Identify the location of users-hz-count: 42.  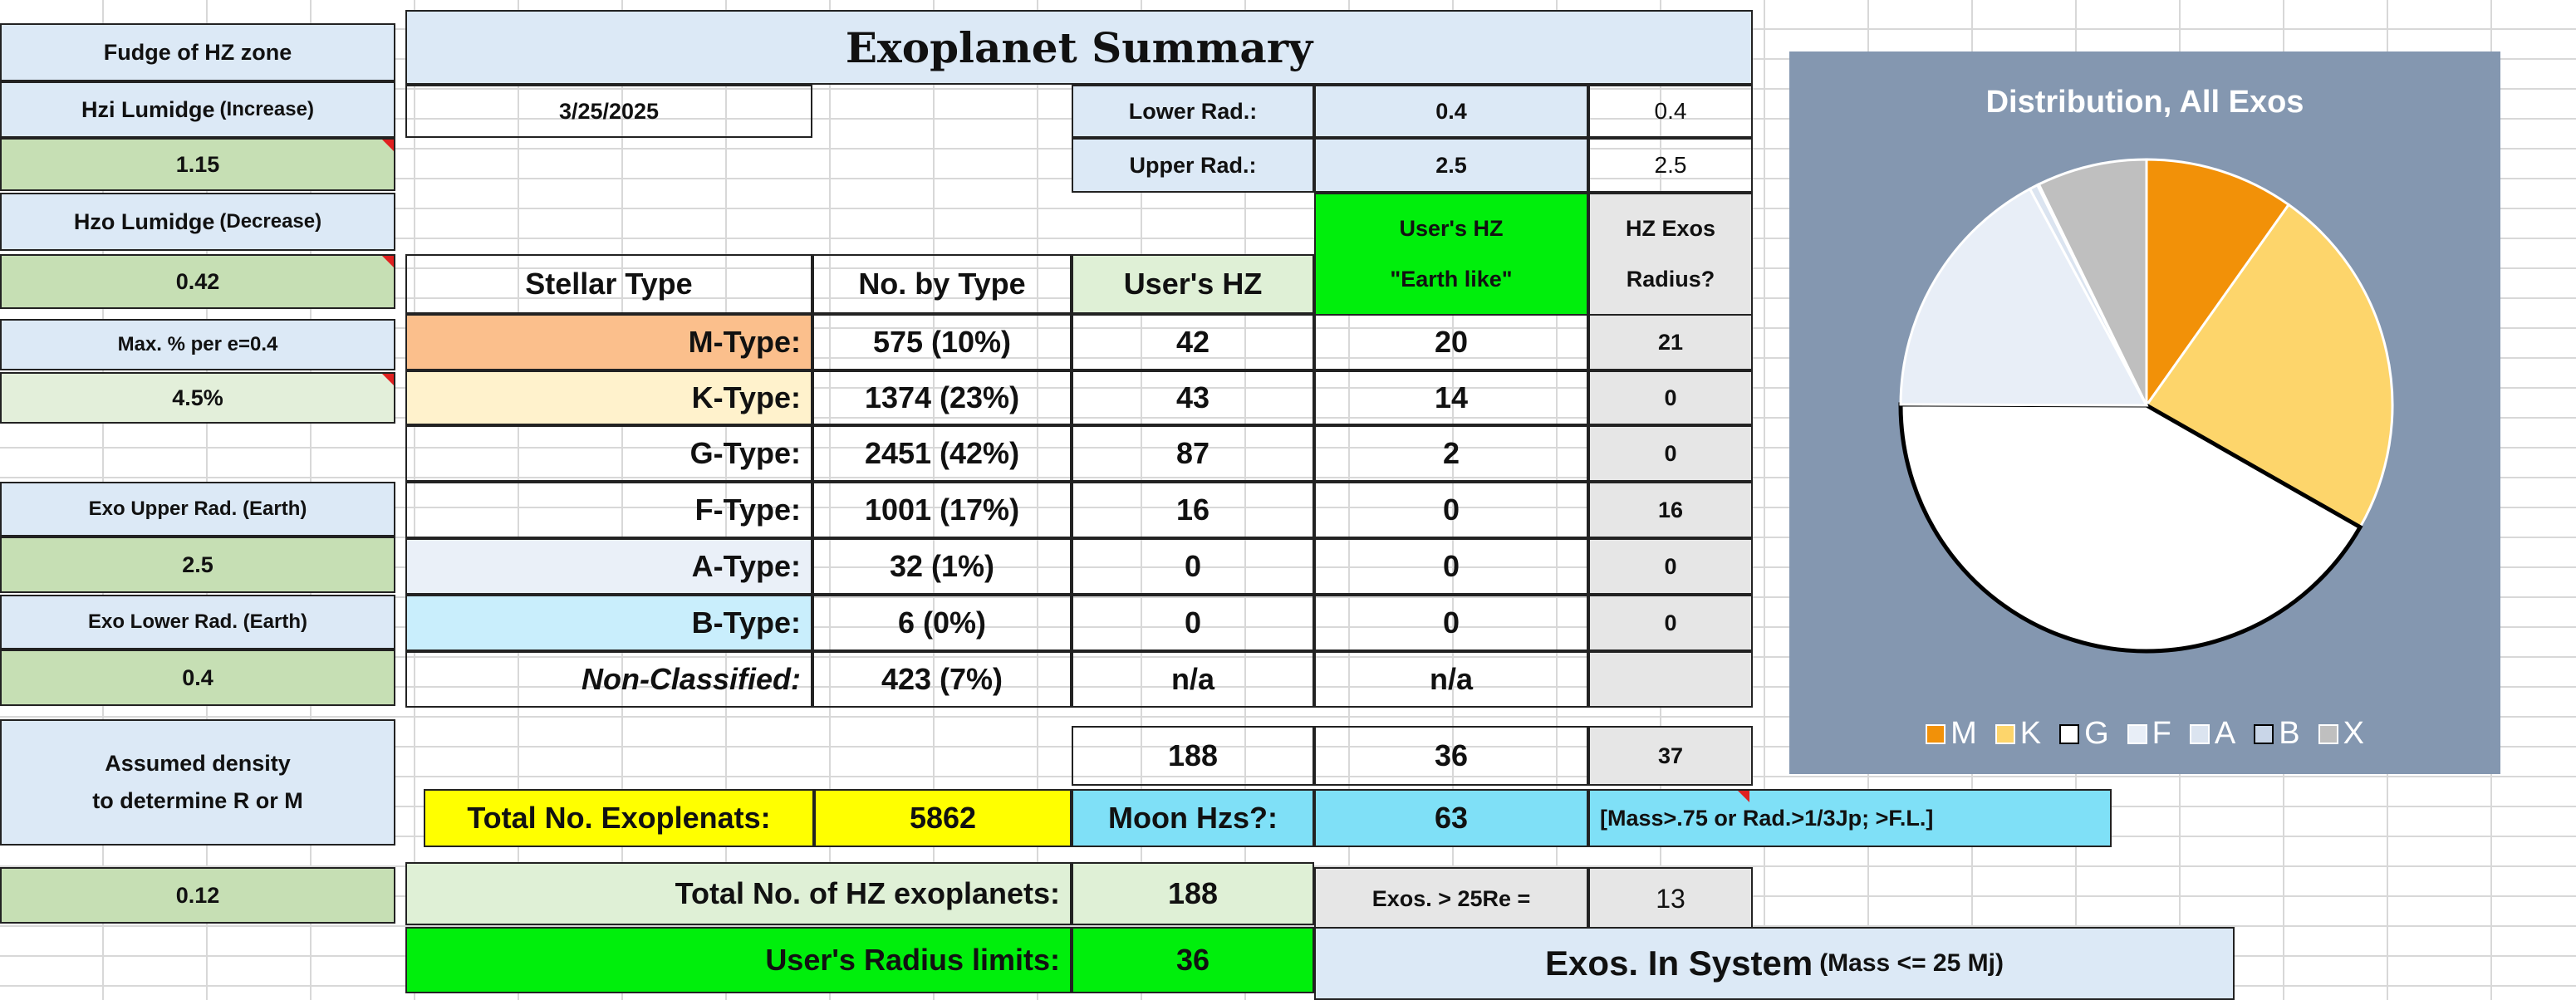
(1193, 342).